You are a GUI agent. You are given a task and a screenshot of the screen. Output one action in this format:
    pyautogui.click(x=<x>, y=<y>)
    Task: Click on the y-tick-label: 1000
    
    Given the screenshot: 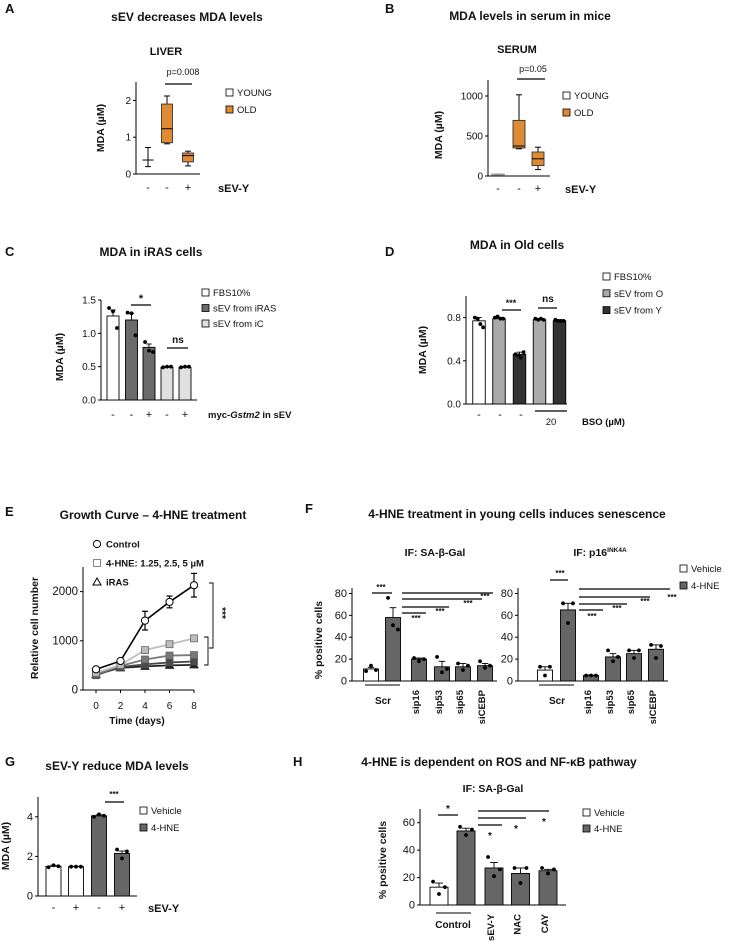 What is the action you would take?
    pyautogui.click(x=472, y=97)
    